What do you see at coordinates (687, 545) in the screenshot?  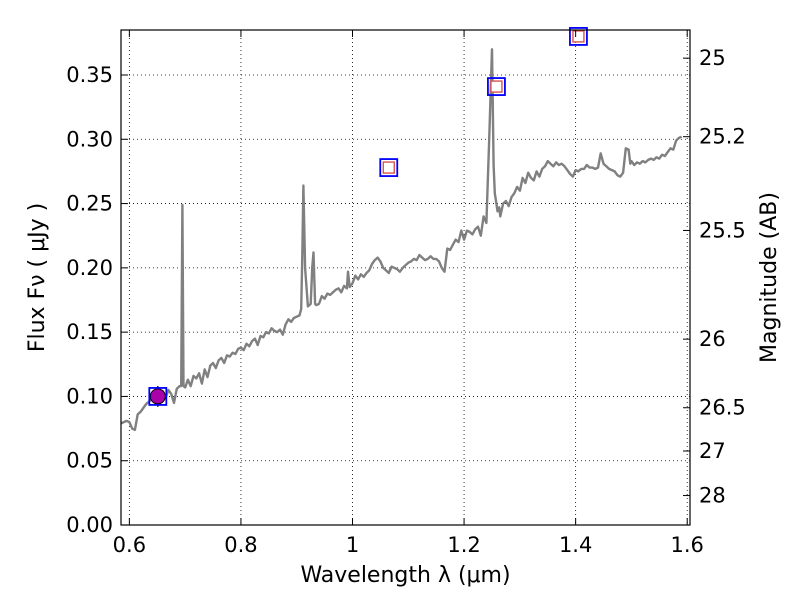 I see `x-tick-label: 1.6` at bounding box center [687, 545].